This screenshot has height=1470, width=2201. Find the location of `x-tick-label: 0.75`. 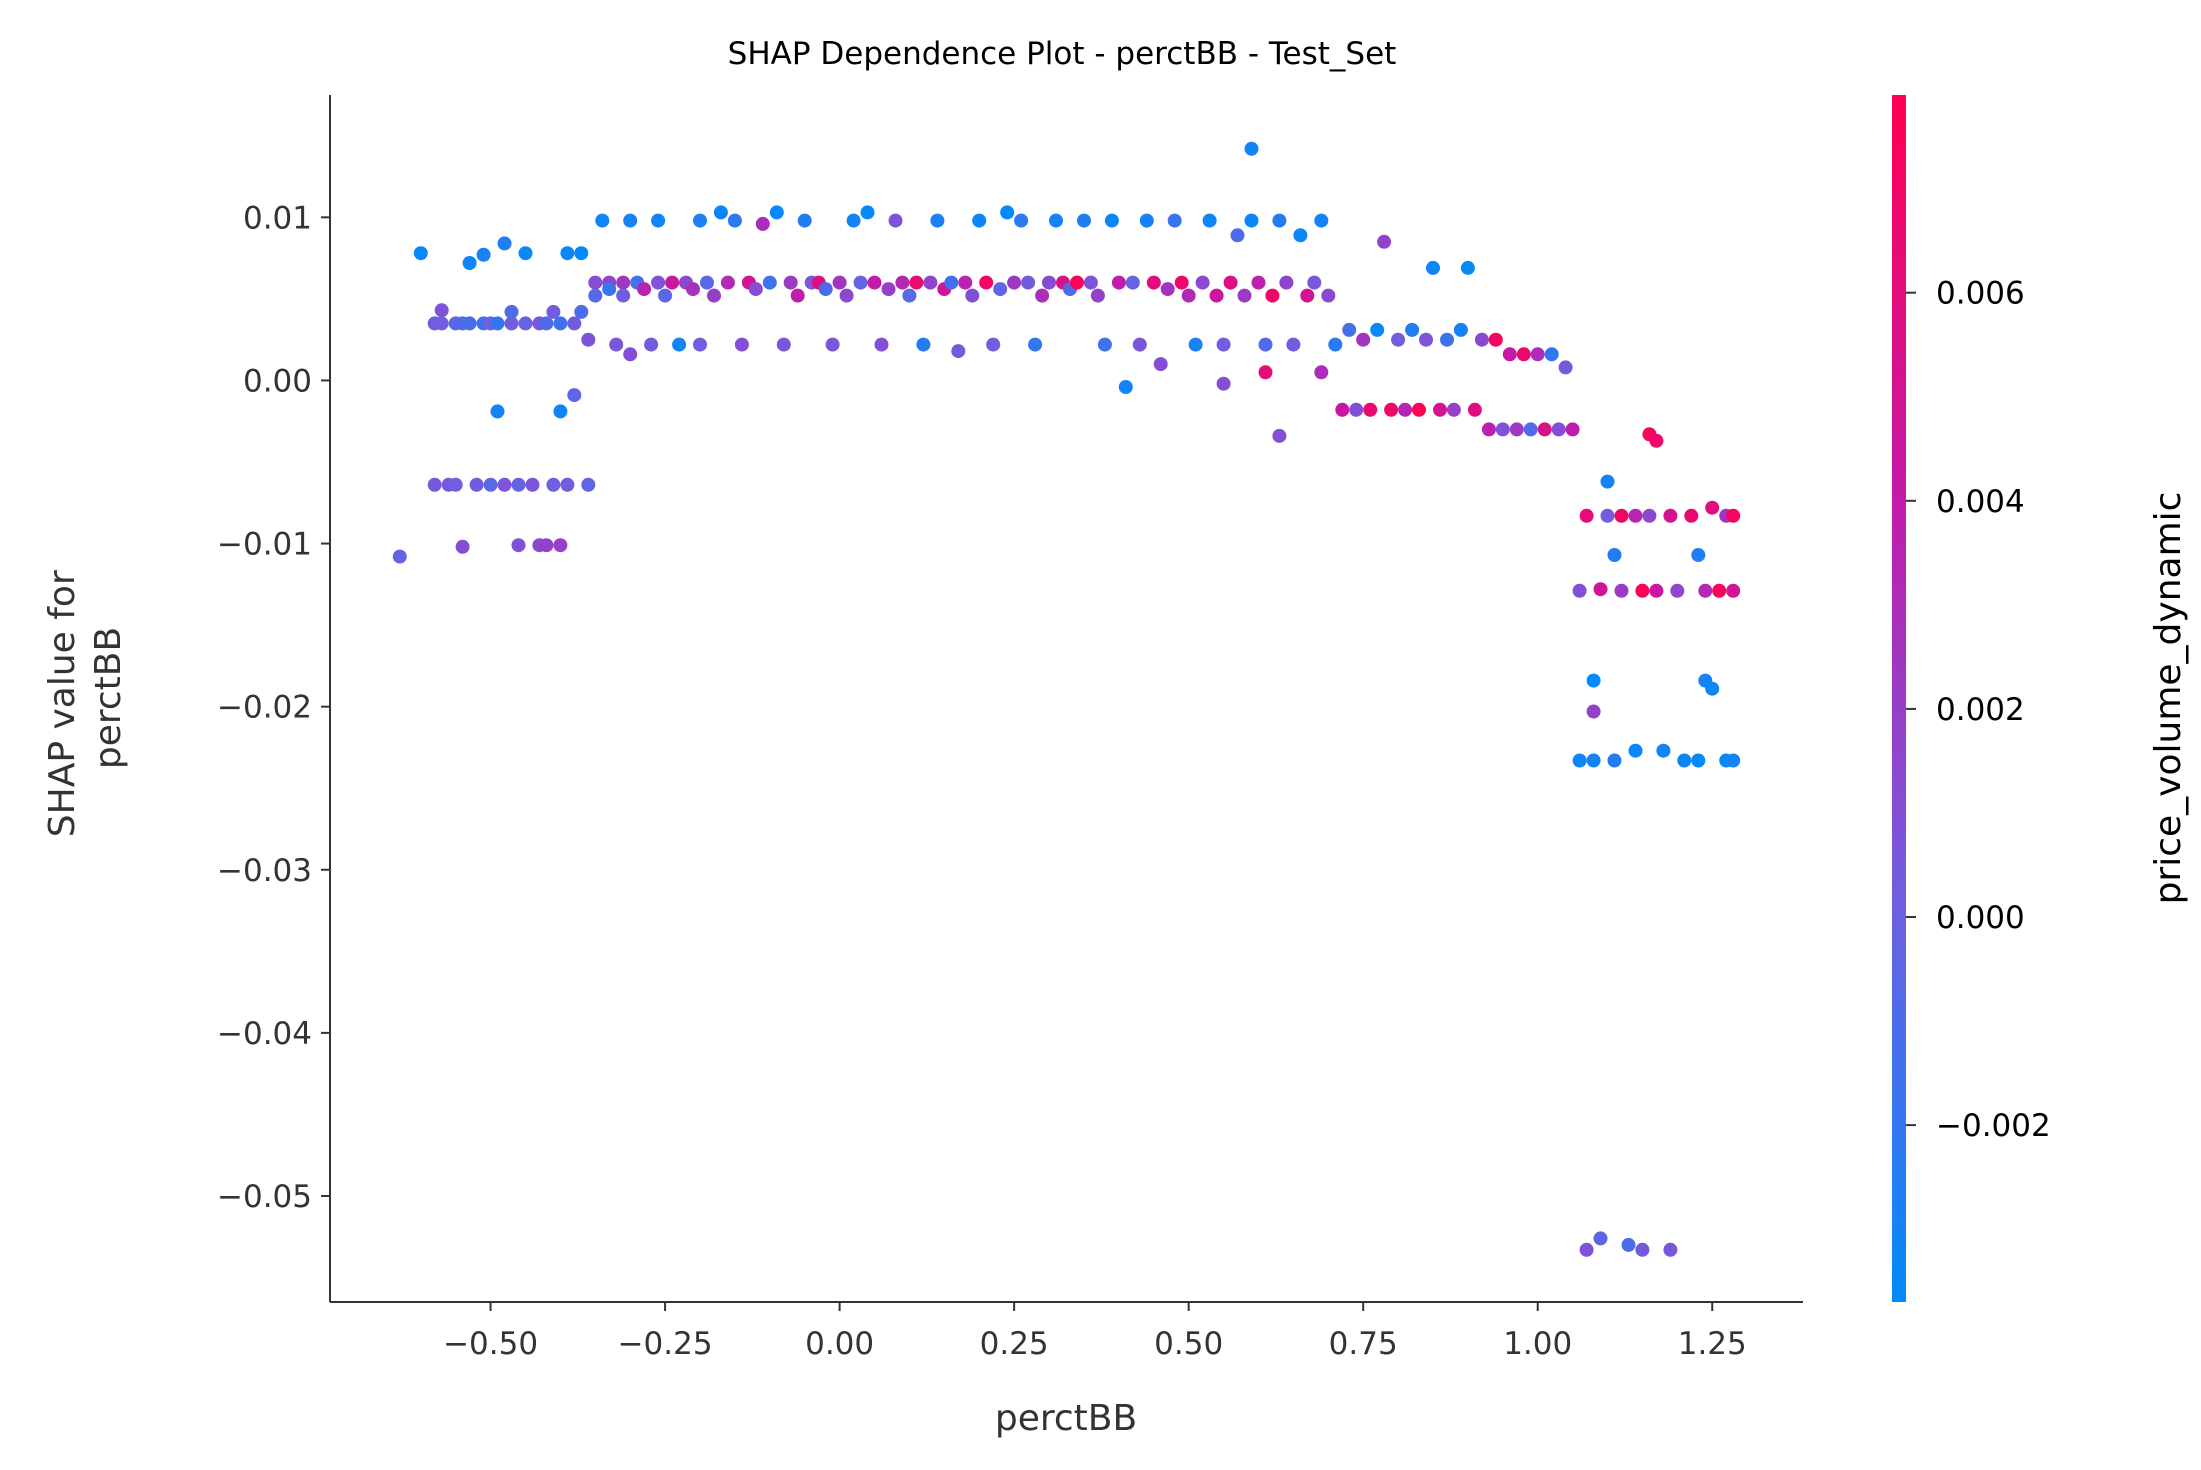

x-tick-label: 0.75 is located at coordinates (1363, 1344).